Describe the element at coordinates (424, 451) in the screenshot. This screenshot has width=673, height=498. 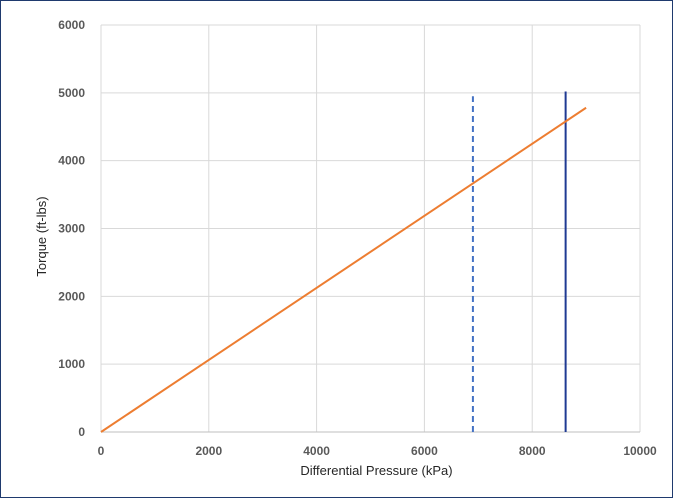
I see `x-tick-label: 6000` at that location.